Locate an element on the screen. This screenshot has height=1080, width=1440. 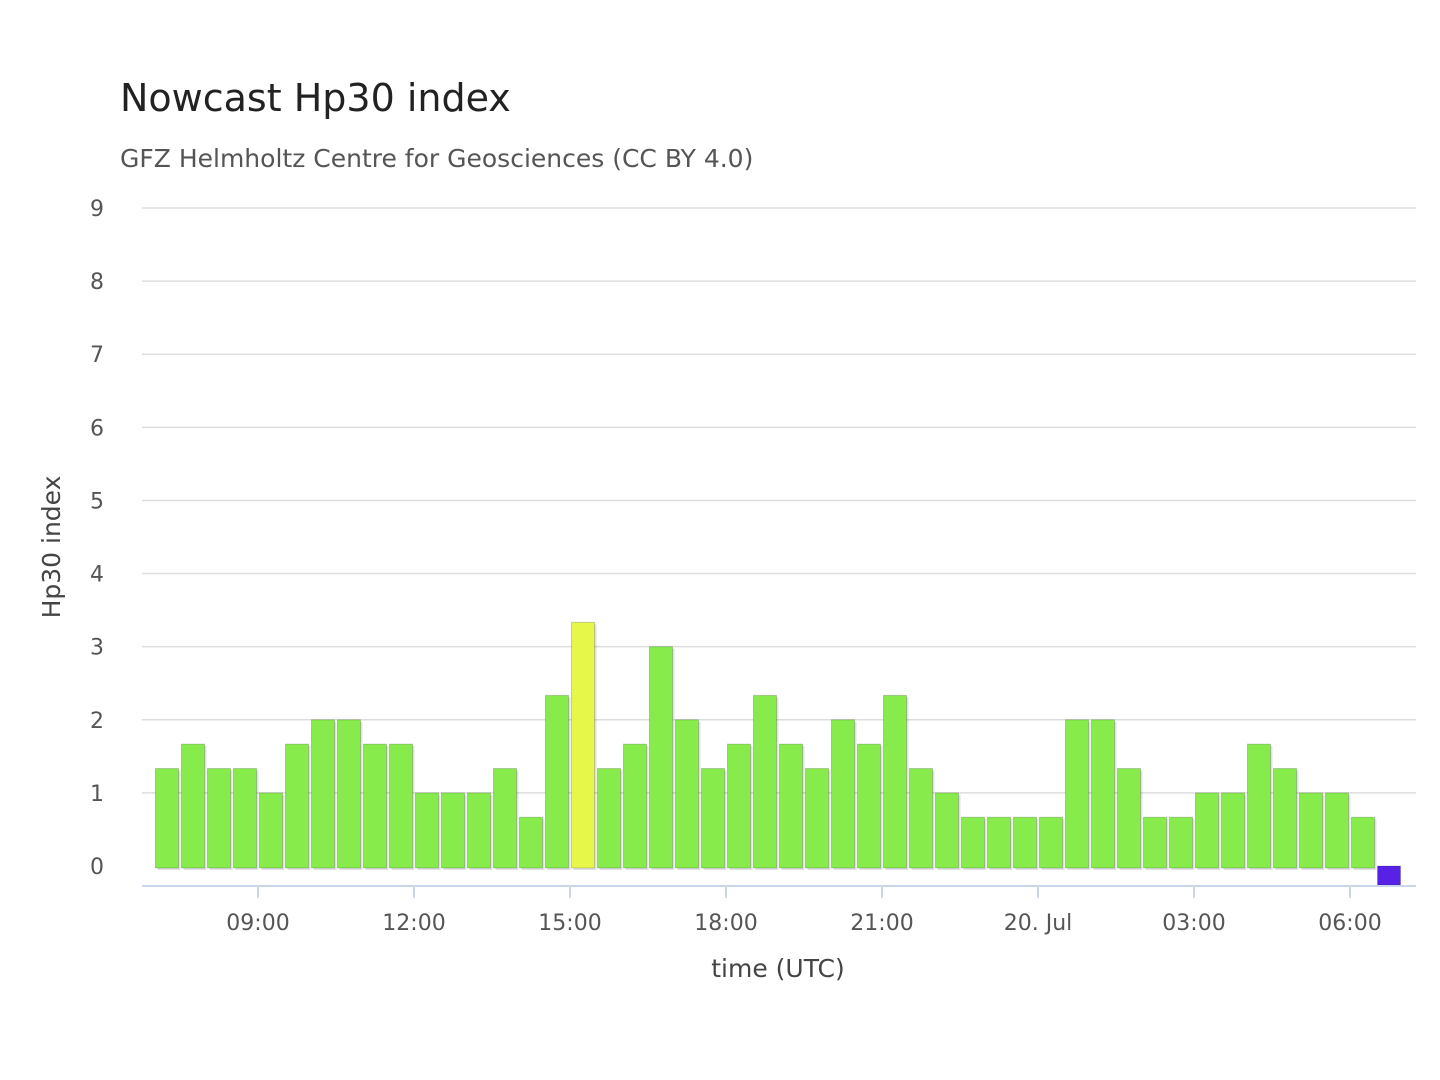
x-tick-label: 12:00 is located at coordinates (413, 923).